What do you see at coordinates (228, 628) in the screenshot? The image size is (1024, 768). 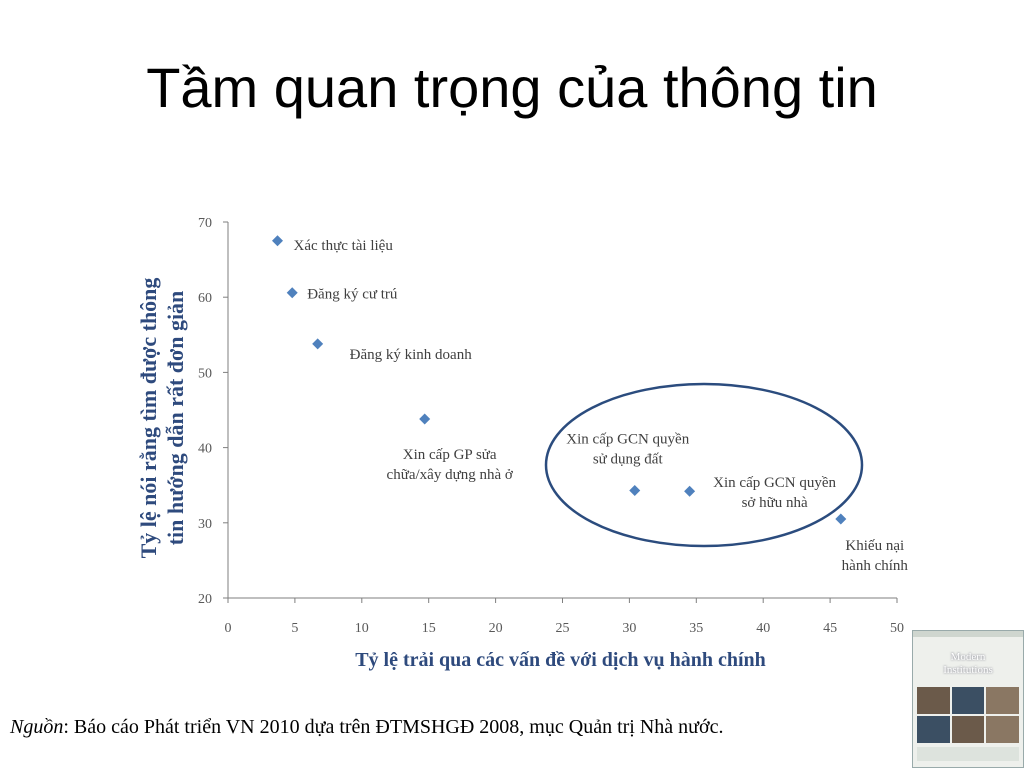 I see `x-tick-label: 0` at bounding box center [228, 628].